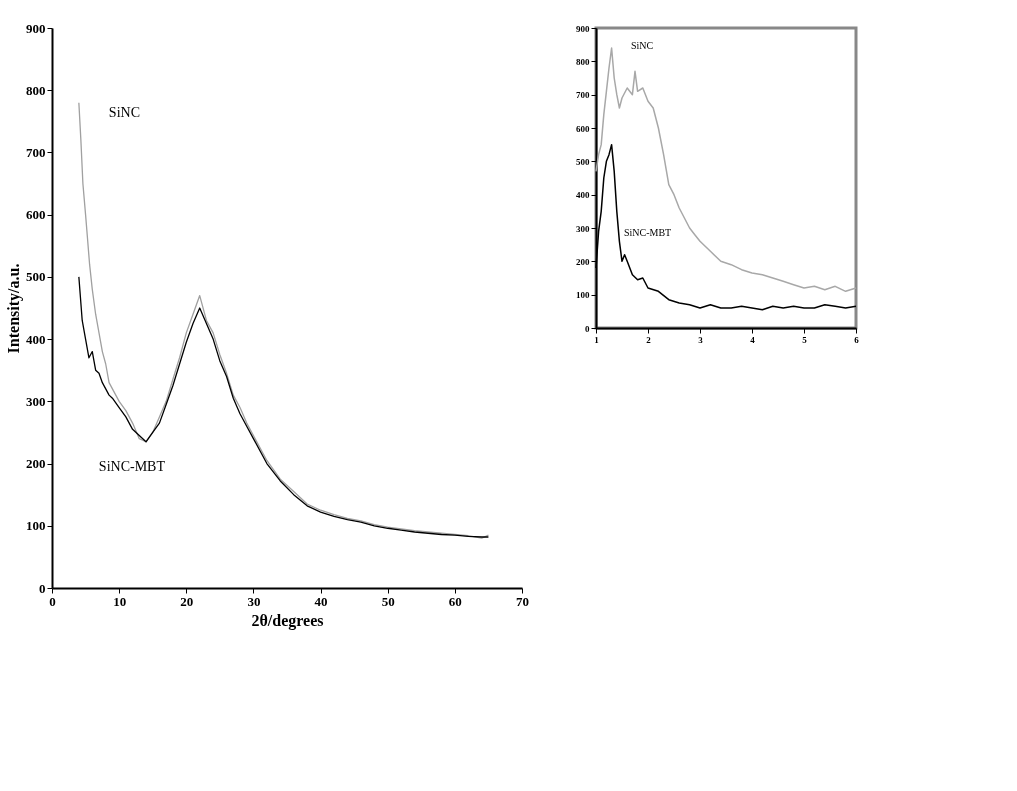 Image resolution: width=1017 pixels, height=791 pixels. Describe the element at coordinates (187, 601) in the screenshot. I see `x-tick-label: 20` at that location.